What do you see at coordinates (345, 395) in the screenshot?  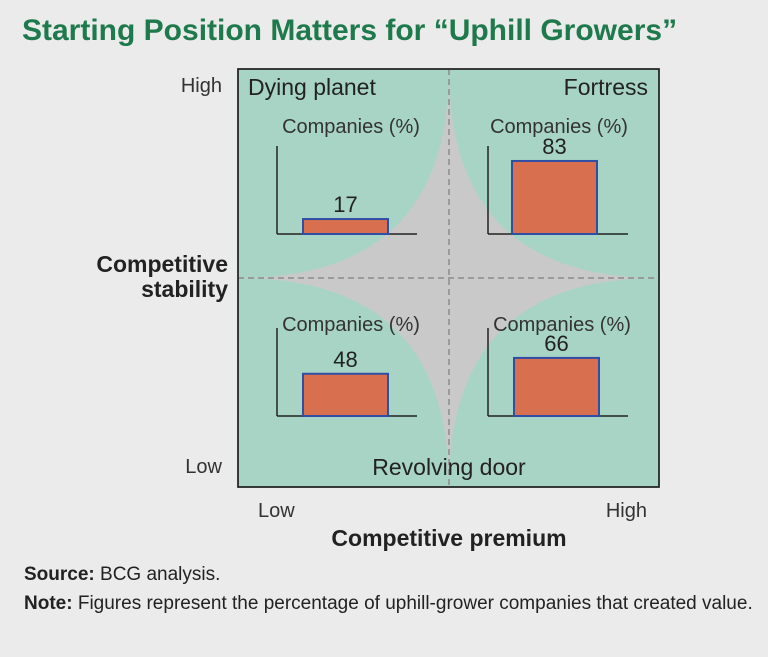 I see `bar-bottom-left` at bounding box center [345, 395].